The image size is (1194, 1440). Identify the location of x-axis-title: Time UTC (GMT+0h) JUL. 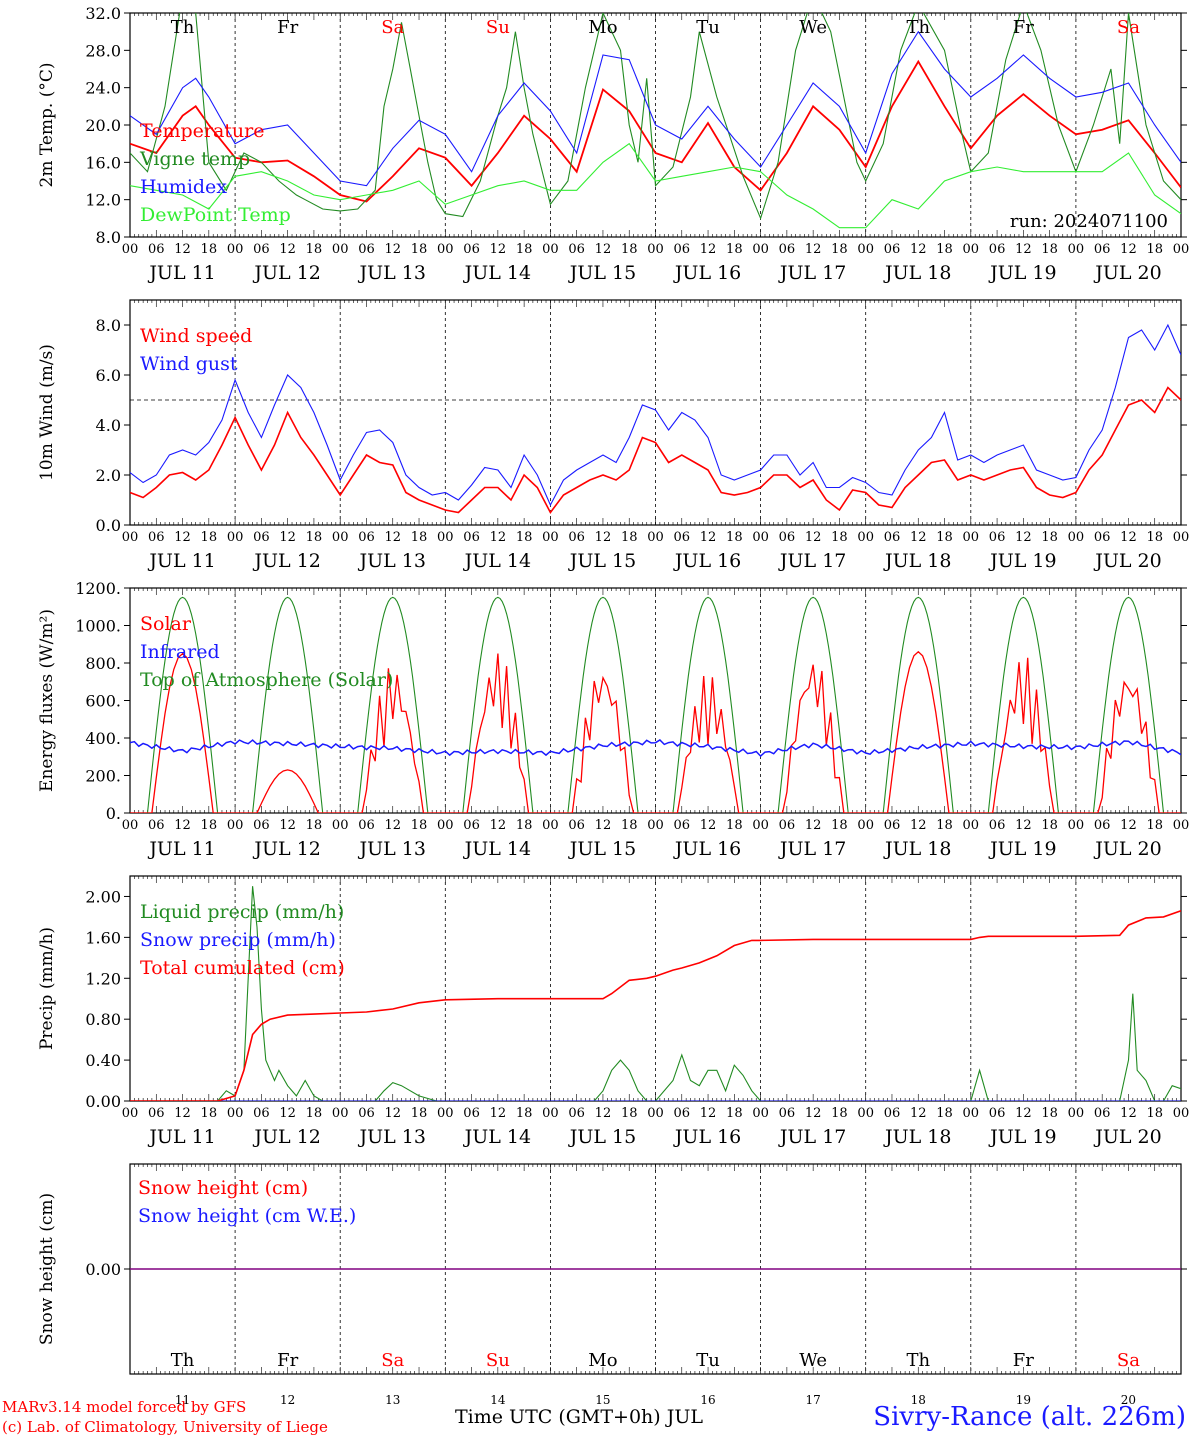
(579, 1417).